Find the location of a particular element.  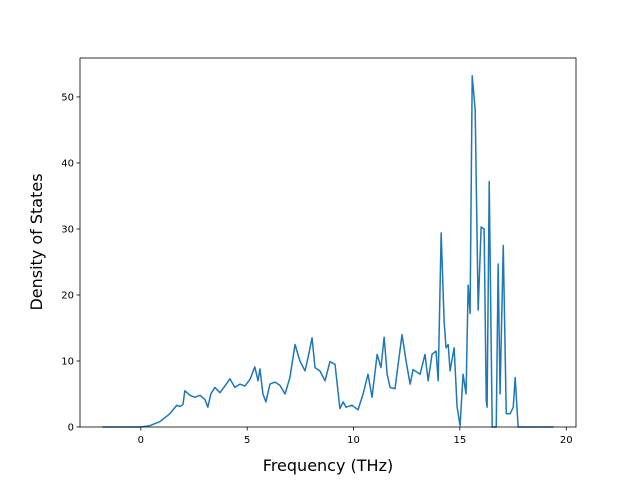

x-tick-label: 10 is located at coordinates (353, 440).